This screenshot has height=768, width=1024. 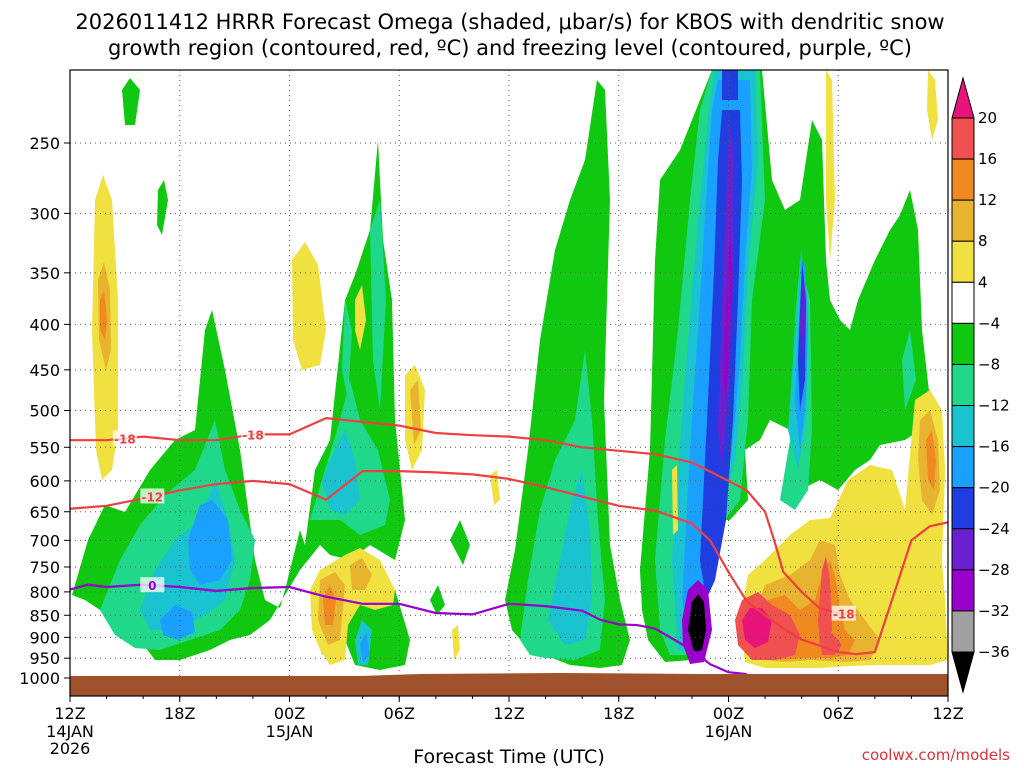 What do you see at coordinates (994, 529) in the screenshot?
I see `colorbar-label: −24` at bounding box center [994, 529].